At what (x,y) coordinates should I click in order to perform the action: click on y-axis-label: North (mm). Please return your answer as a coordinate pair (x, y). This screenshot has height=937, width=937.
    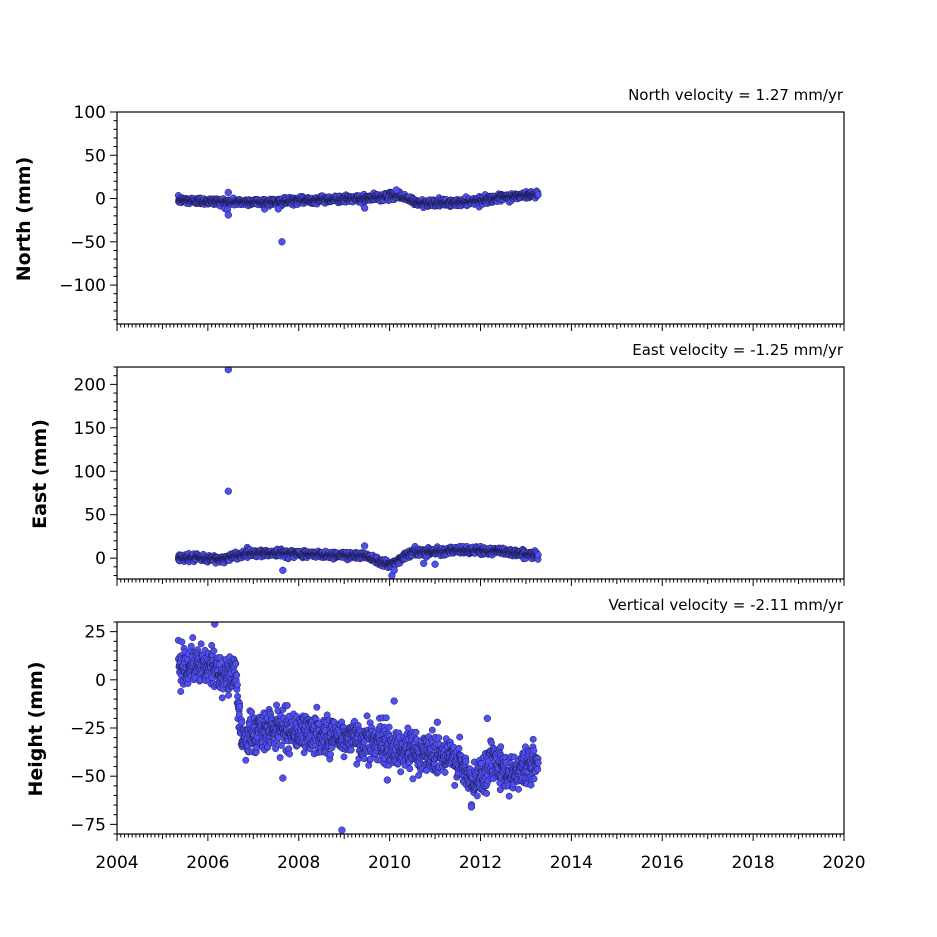
    Looking at the image, I should click on (24, 219).